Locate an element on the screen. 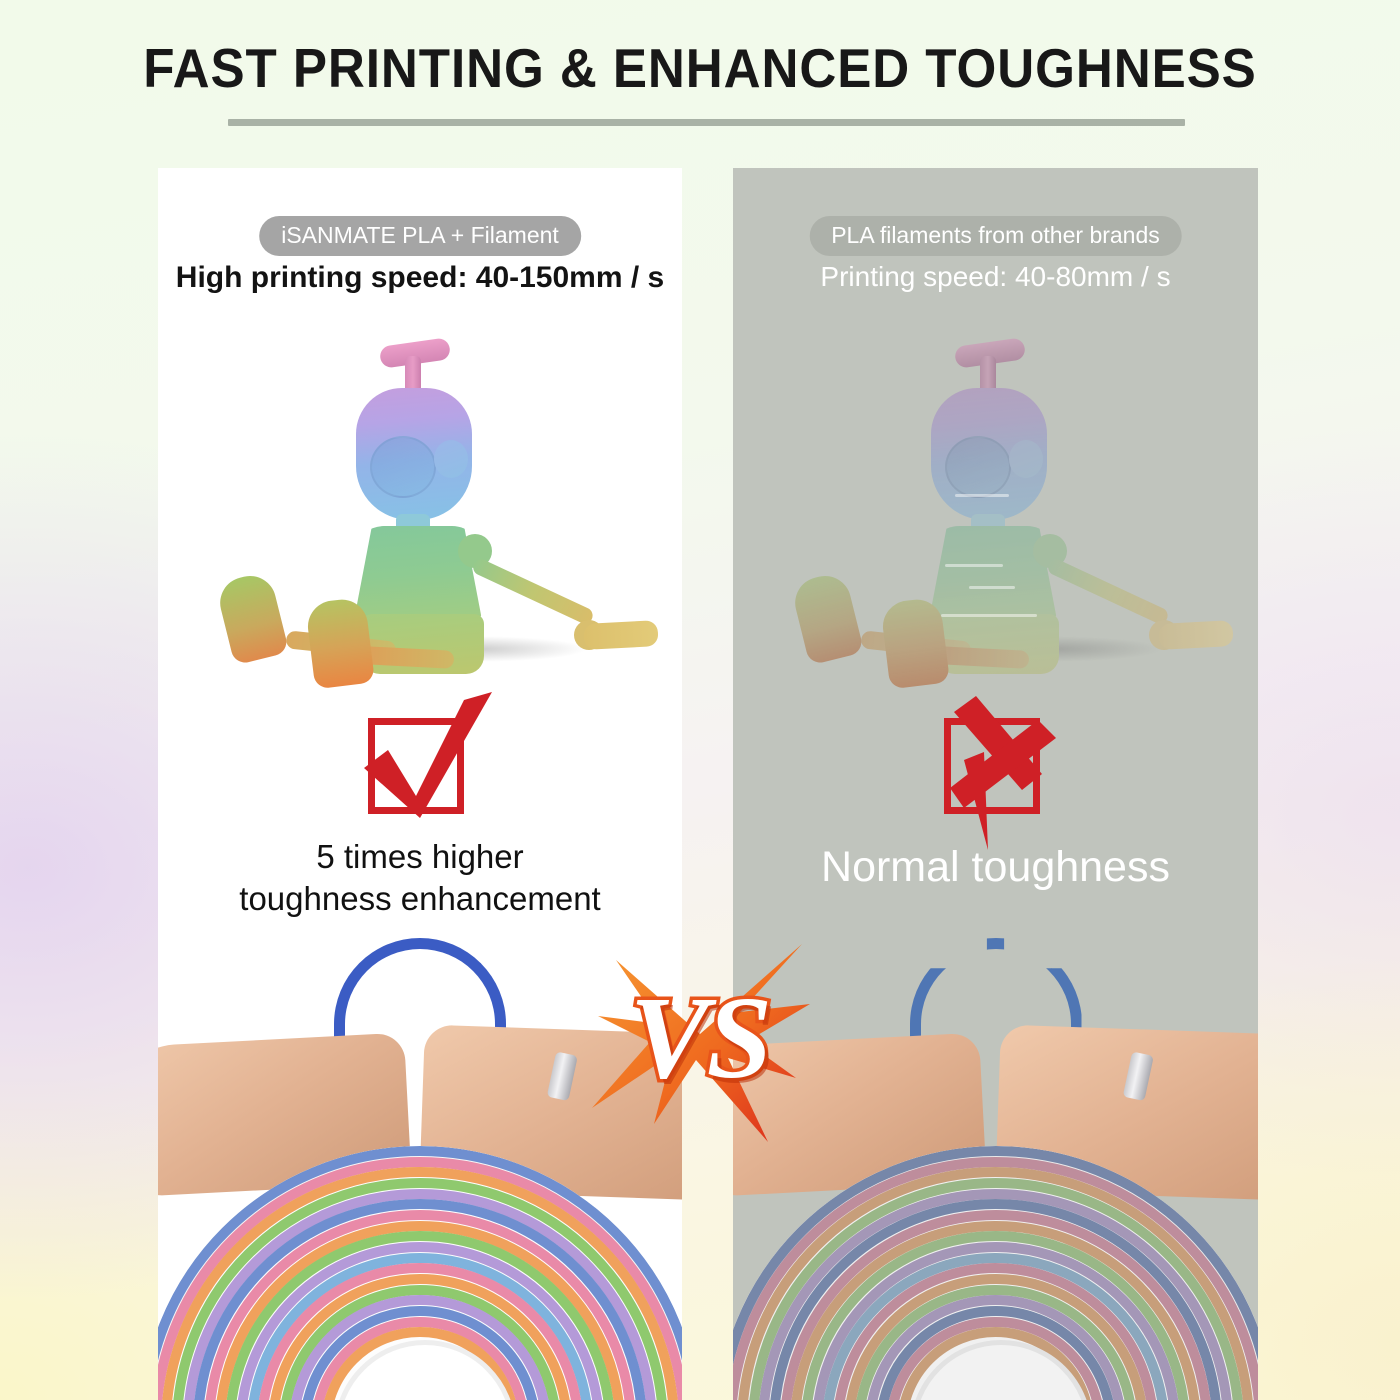 The image size is (1400, 1400). versus-starburst-icon is located at coordinates (701, 1043).